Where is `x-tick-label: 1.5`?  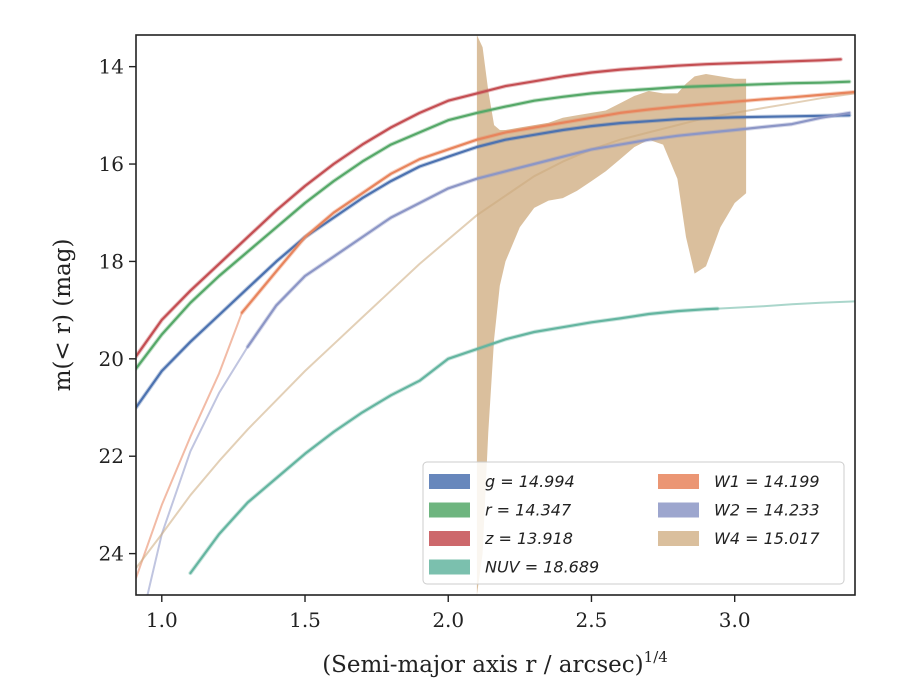 x-tick-label: 1.5 is located at coordinates (305, 620).